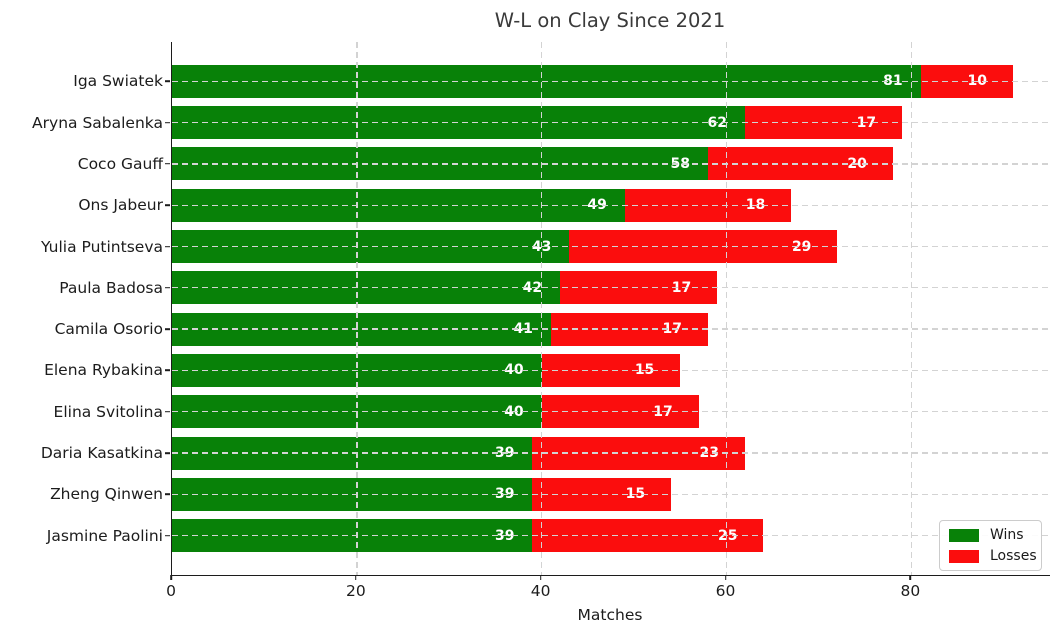 This screenshot has height=638, width=1064. I want to click on x-tick-label: 80, so click(910, 591).